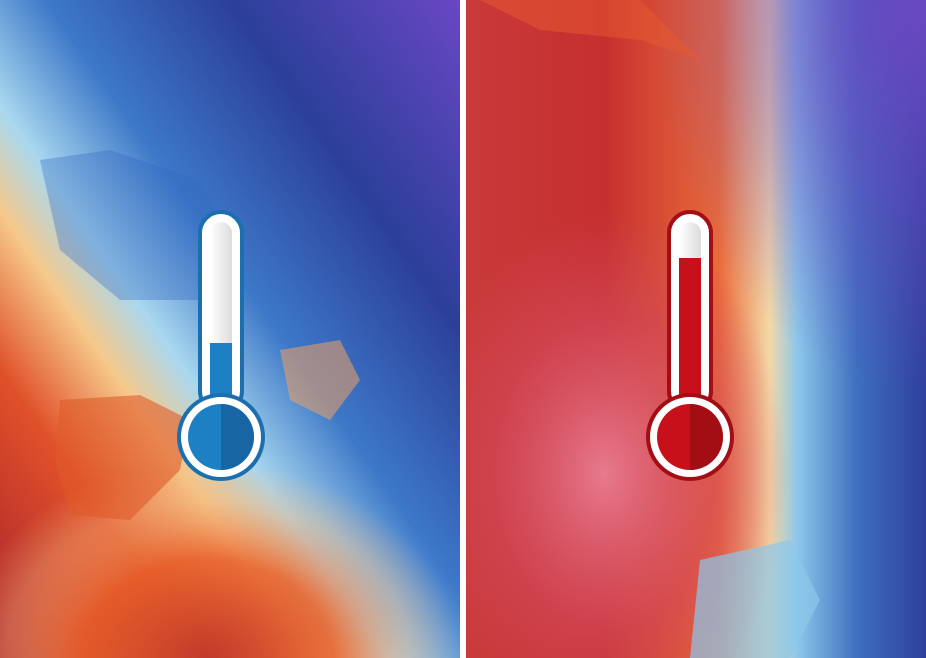 Image resolution: width=926 pixels, height=658 pixels. I want to click on thermometer-level, so click(690, 340).